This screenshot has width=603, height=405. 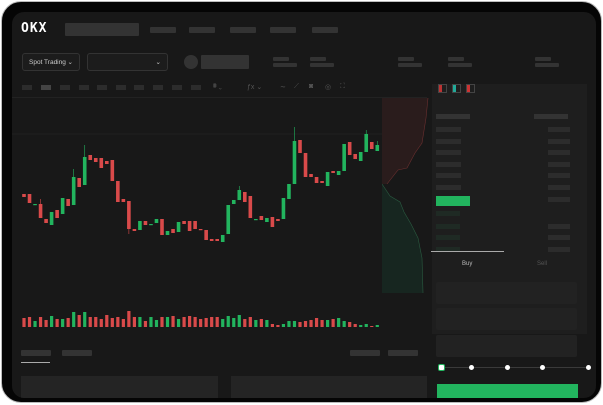 What do you see at coordinates (329, 387) in the screenshot?
I see `orders-panel-right` at bounding box center [329, 387].